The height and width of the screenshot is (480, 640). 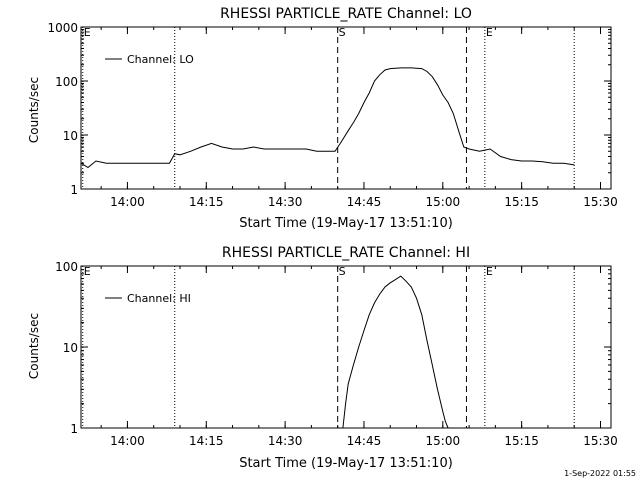 I want to click on legend-label: Channel: LO, so click(x=160, y=59).